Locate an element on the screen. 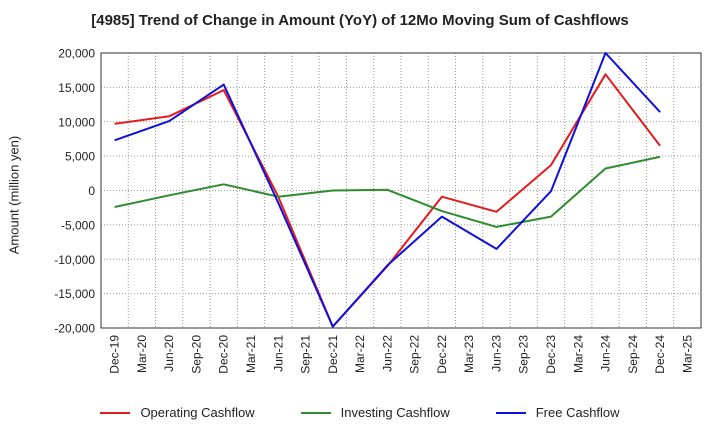 The image size is (720, 440). legend-label-free: Free Cashflow is located at coordinates (577, 412).